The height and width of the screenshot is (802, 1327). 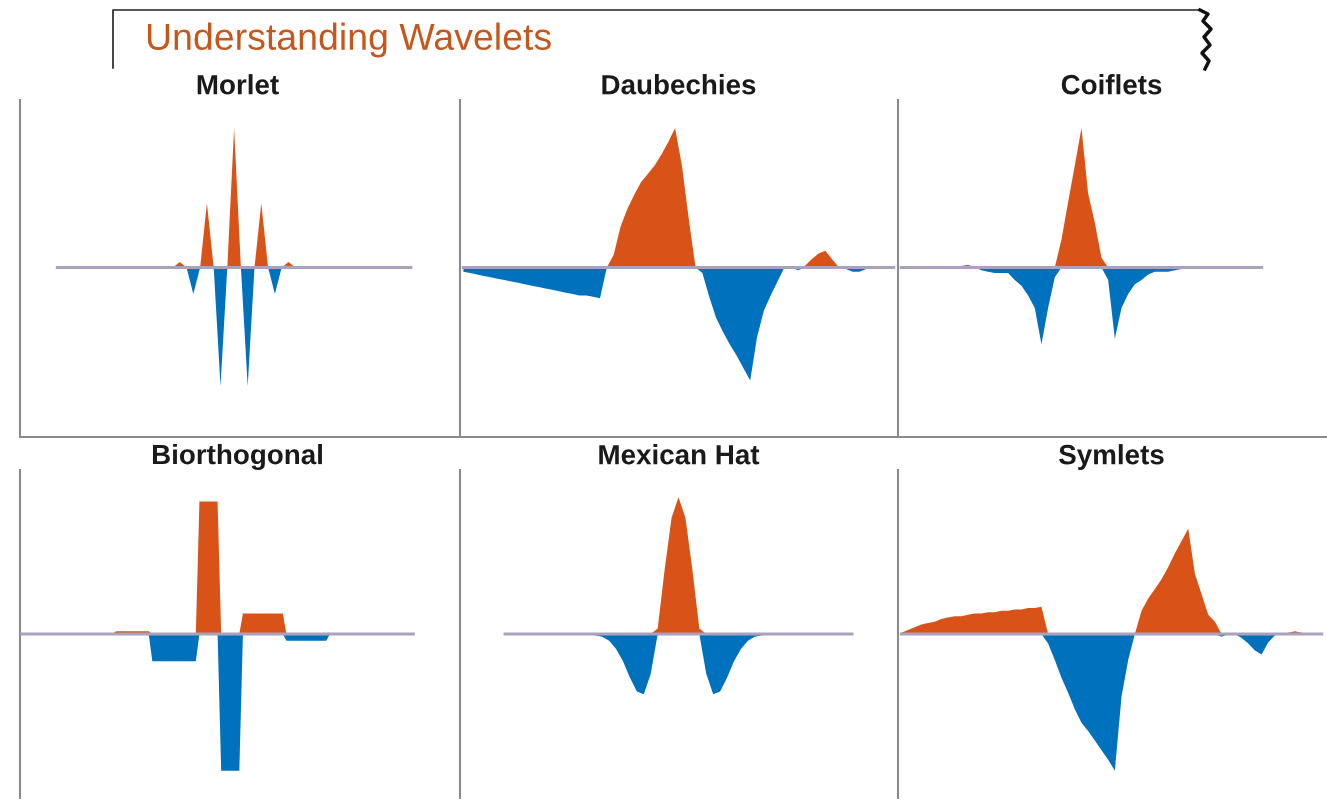 What do you see at coordinates (349, 40) in the screenshot?
I see `text: Understanding Wavelets` at bounding box center [349, 40].